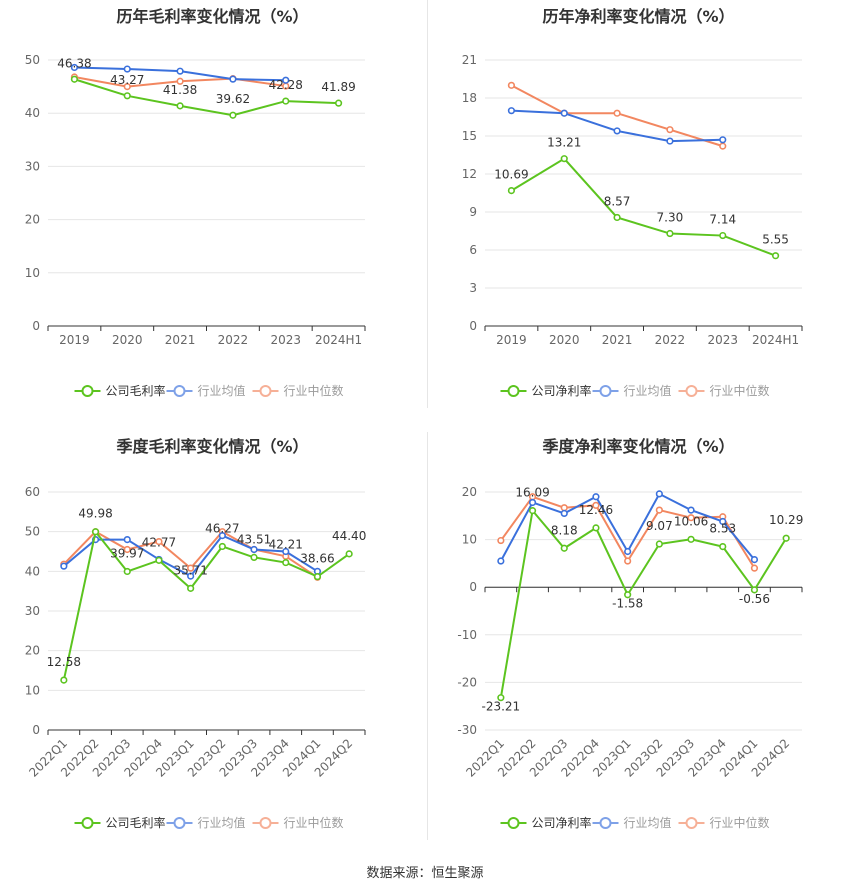 The image size is (850, 891). What do you see at coordinates (596, 510) in the screenshot?
I see `data-label: 12.46` at bounding box center [596, 510].